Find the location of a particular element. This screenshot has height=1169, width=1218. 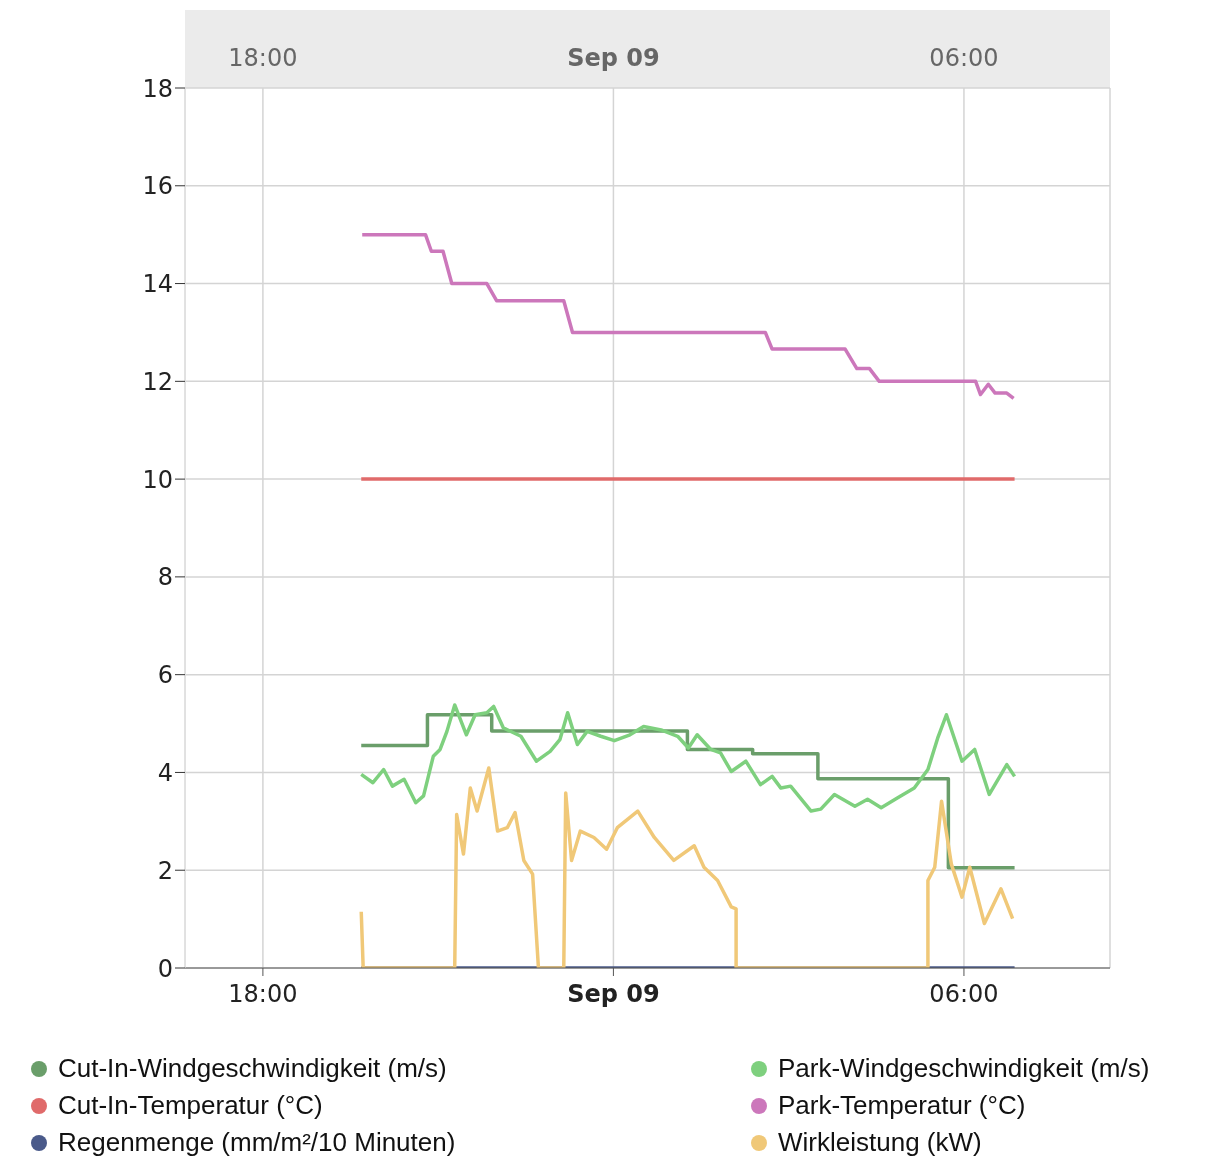

legend-label: Cut-In-Windgeschwindigkeit (m/s) is located at coordinates (252, 1068).